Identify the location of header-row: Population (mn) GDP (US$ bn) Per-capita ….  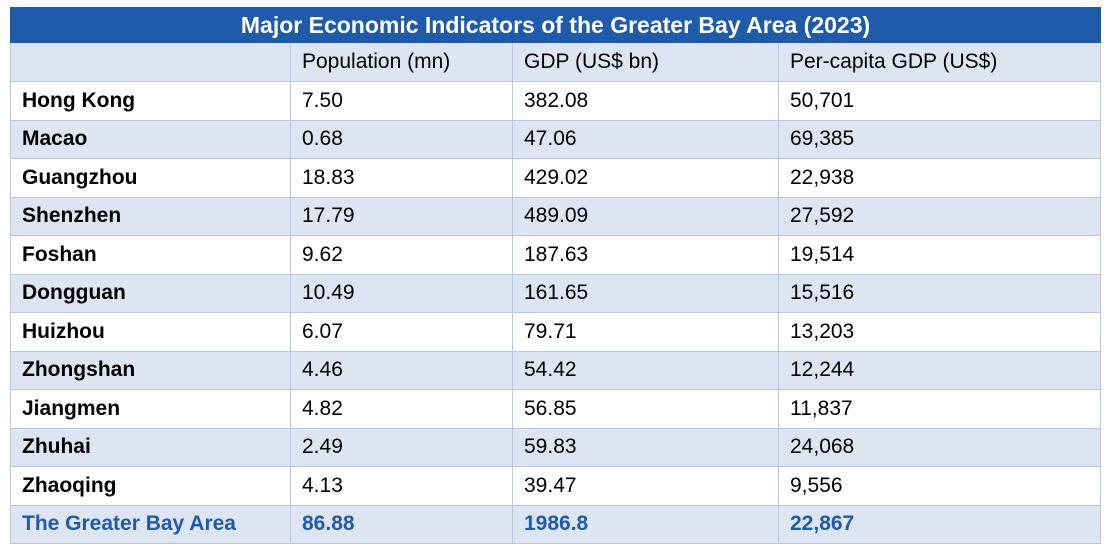
(556, 62).